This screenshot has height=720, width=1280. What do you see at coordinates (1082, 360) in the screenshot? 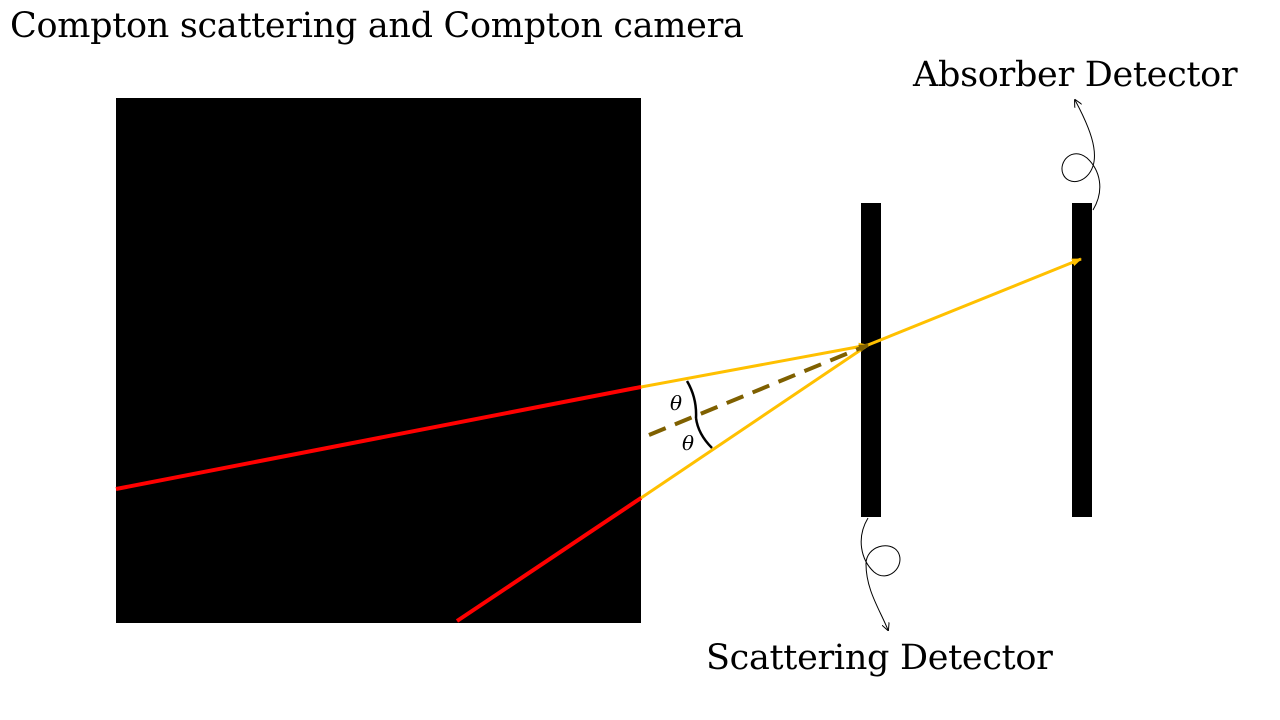
I see `absorber-detector` at bounding box center [1082, 360].